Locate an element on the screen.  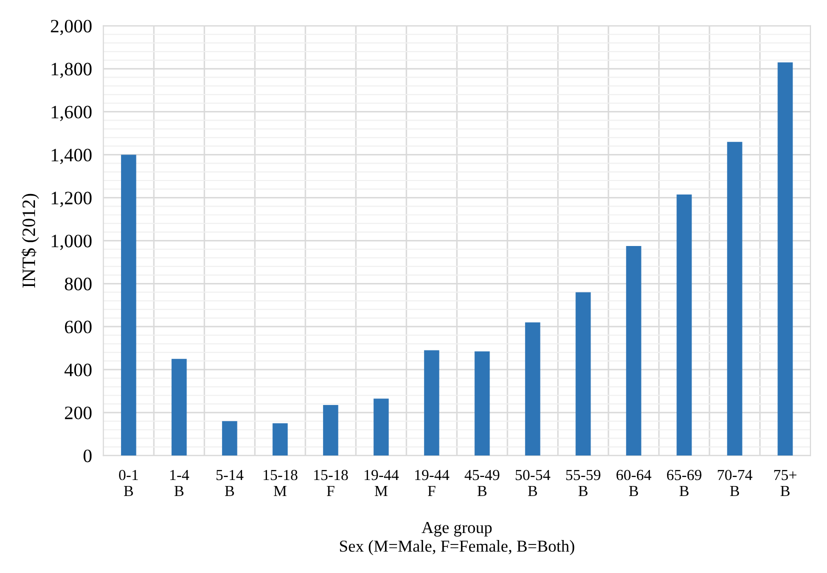
y-tick-label: 0 is located at coordinates (88, 456).